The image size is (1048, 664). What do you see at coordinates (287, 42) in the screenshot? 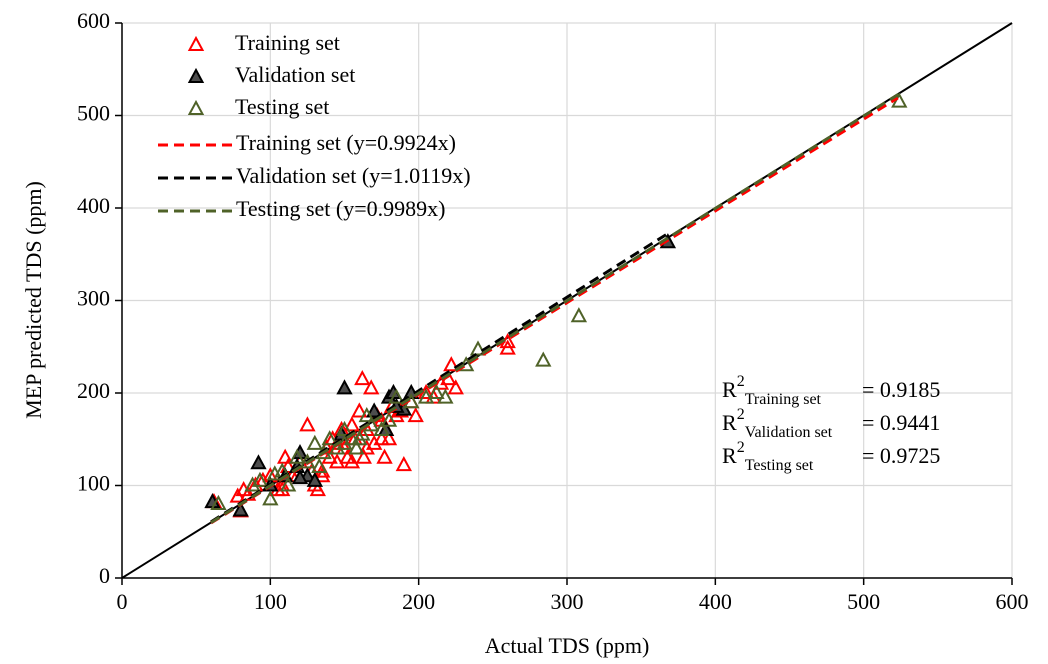
I see `legend-label: Training set` at bounding box center [287, 42].